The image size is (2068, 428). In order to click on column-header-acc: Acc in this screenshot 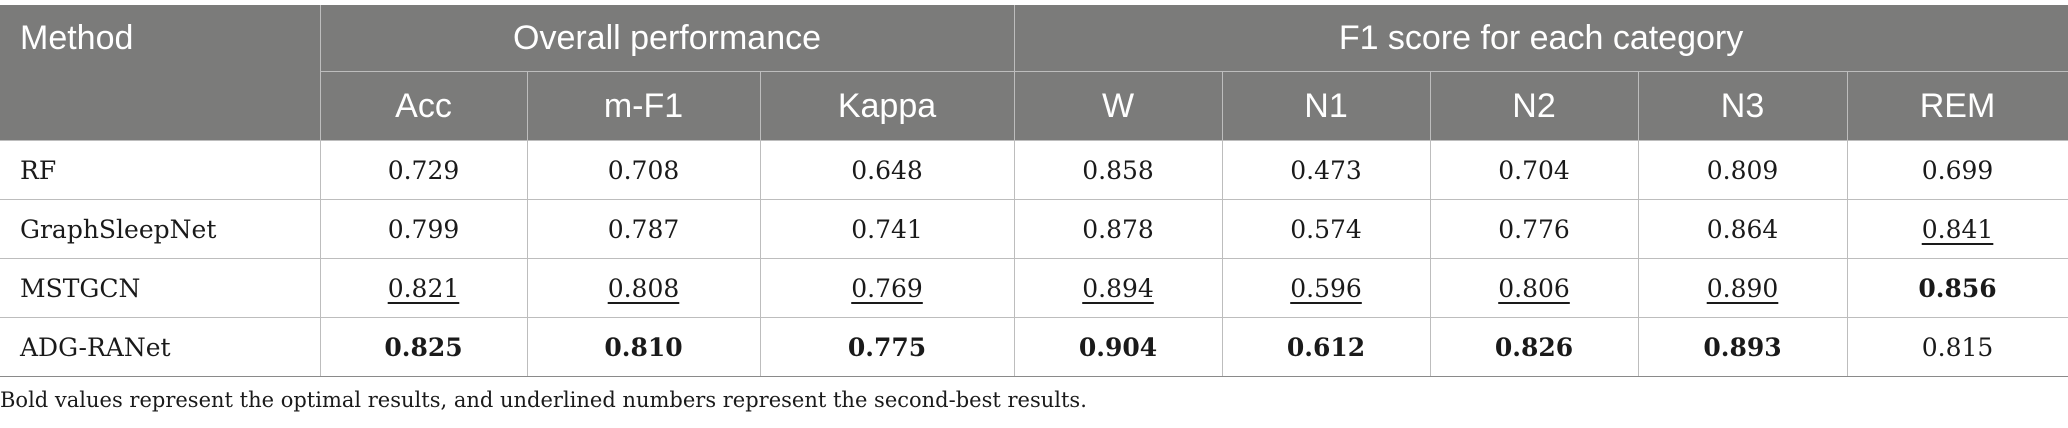, I will do `click(423, 106)`.